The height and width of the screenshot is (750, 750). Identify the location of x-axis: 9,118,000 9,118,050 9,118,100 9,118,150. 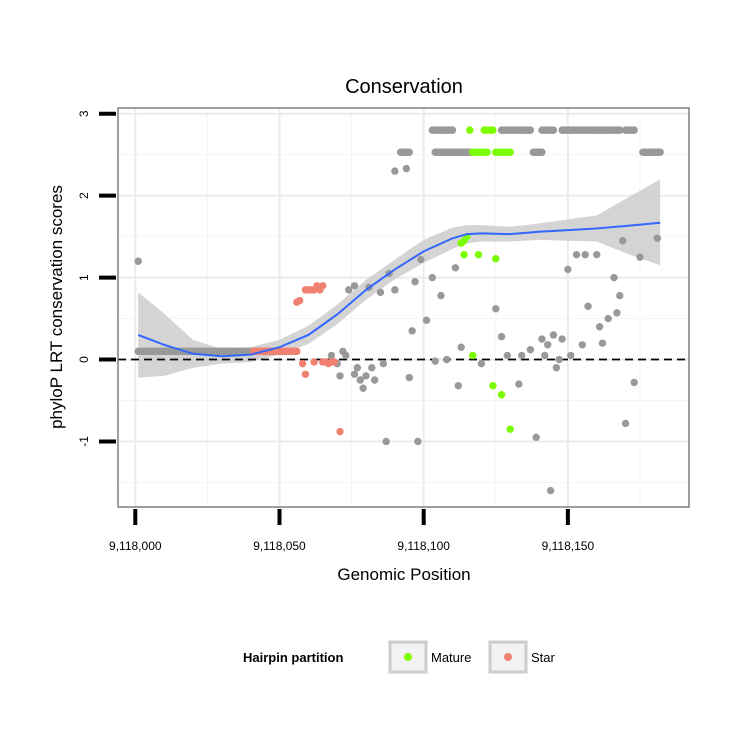
(351, 531).